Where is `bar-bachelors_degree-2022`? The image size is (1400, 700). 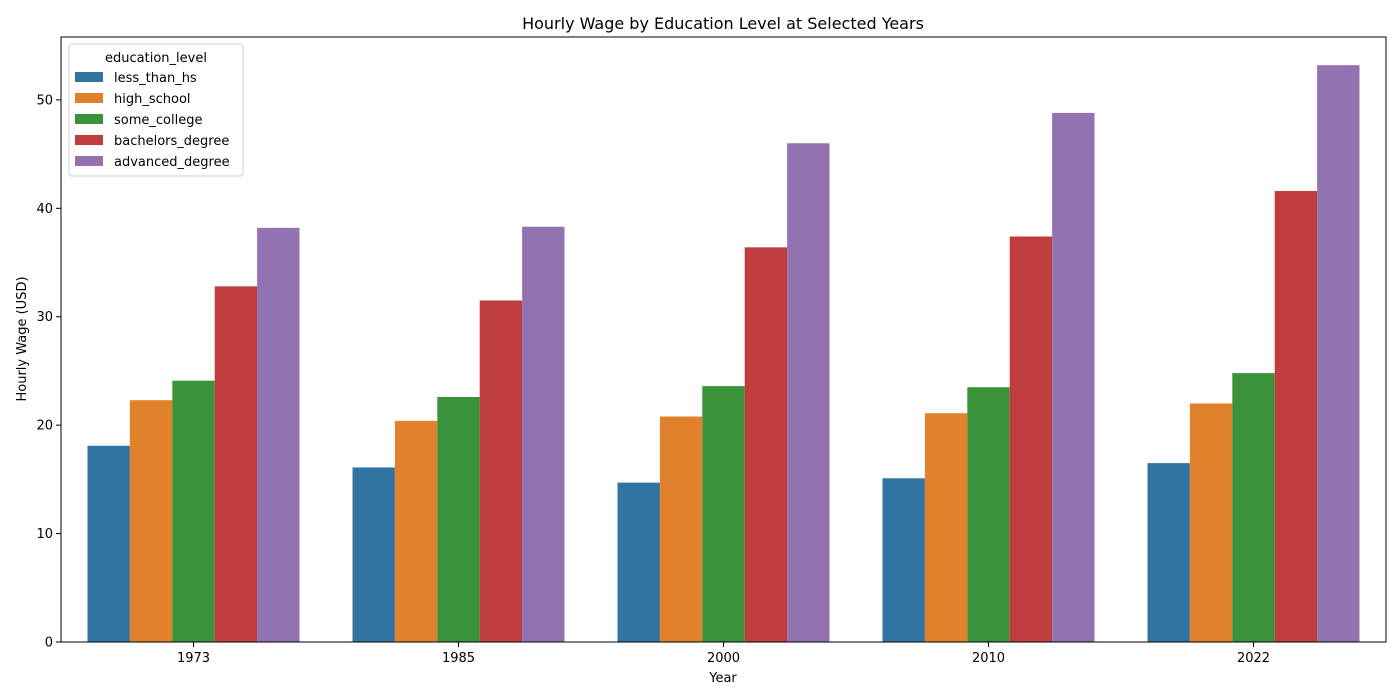 bar-bachelors_degree-2022 is located at coordinates (1296, 416).